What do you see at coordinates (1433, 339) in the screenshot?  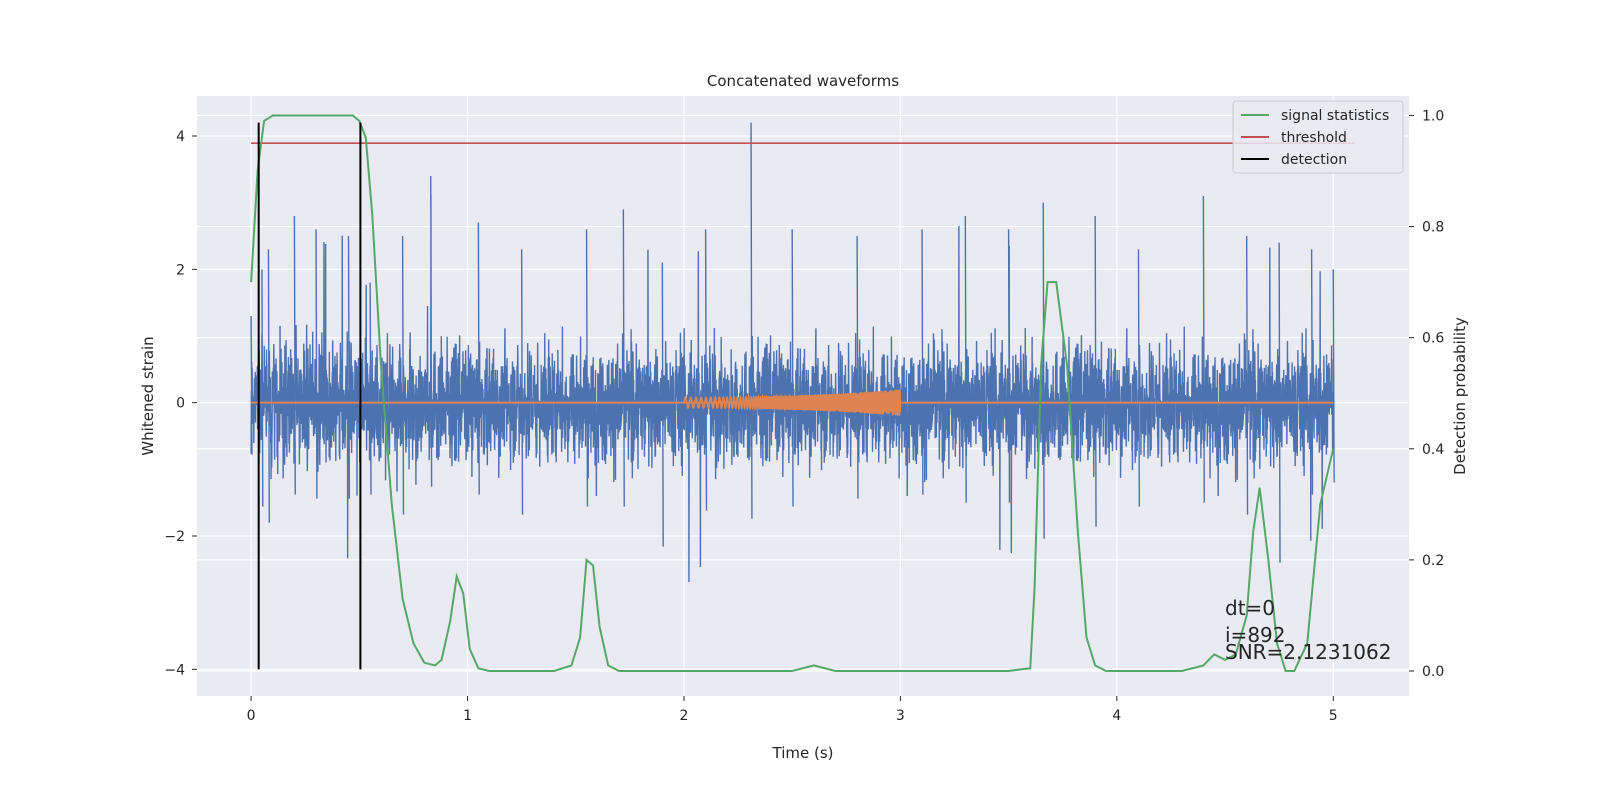 I see `right-y-tick-label: 0.6` at bounding box center [1433, 339].